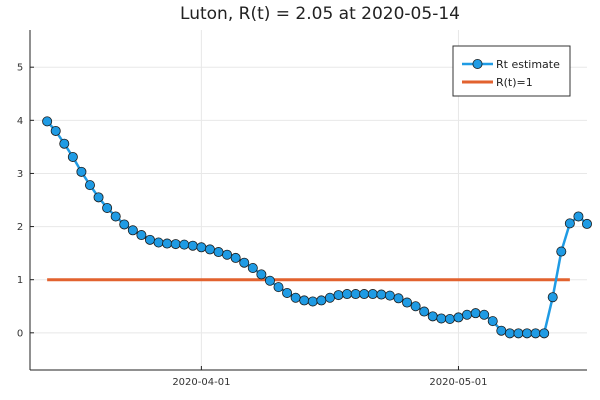 Image resolution: width=600 pixels, height=400 pixels. What do you see at coordinates (514, 82) in the screenshot?
I see `legend-label-ref: R(t)=1` at bounding box center [514, 82].